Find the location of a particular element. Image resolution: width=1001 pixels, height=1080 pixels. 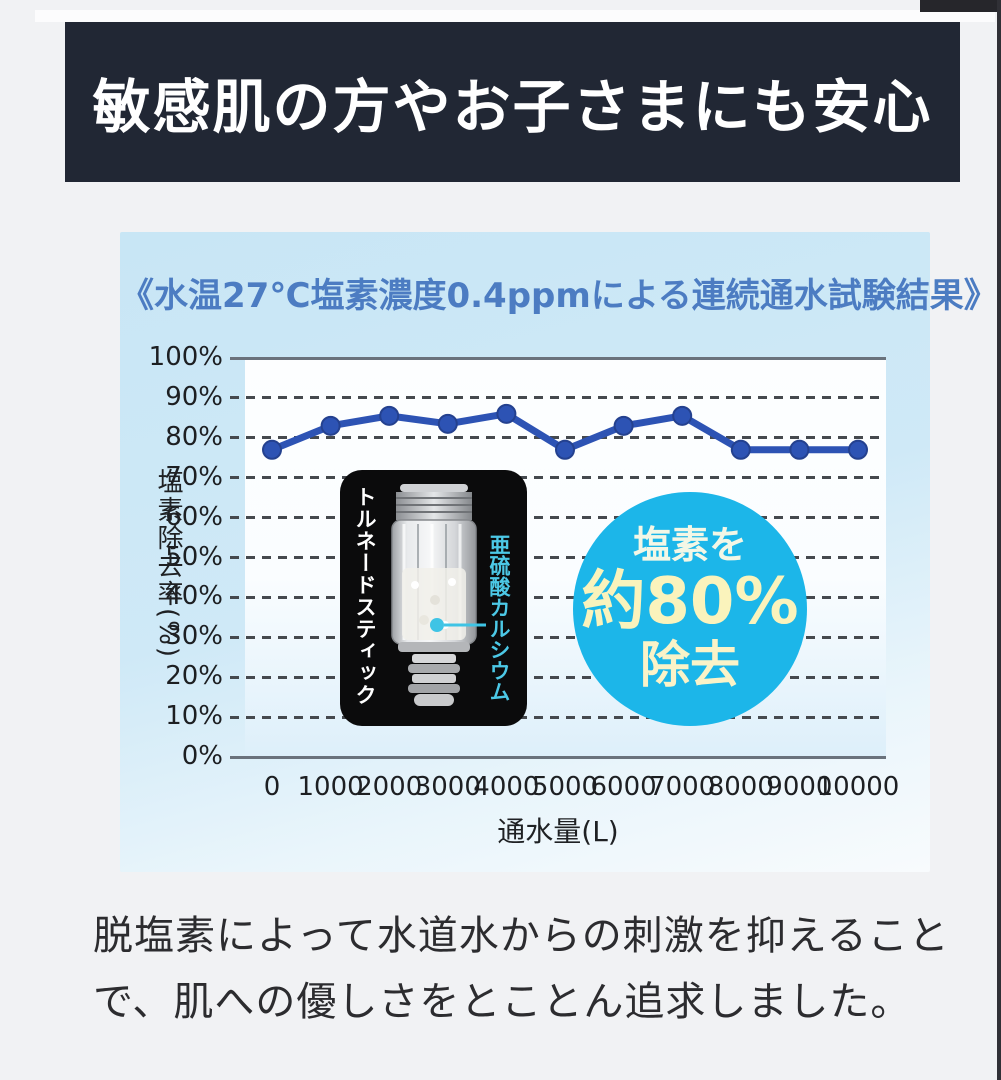

x-tick-3000: 3000 is located at coordinates (447, 787).